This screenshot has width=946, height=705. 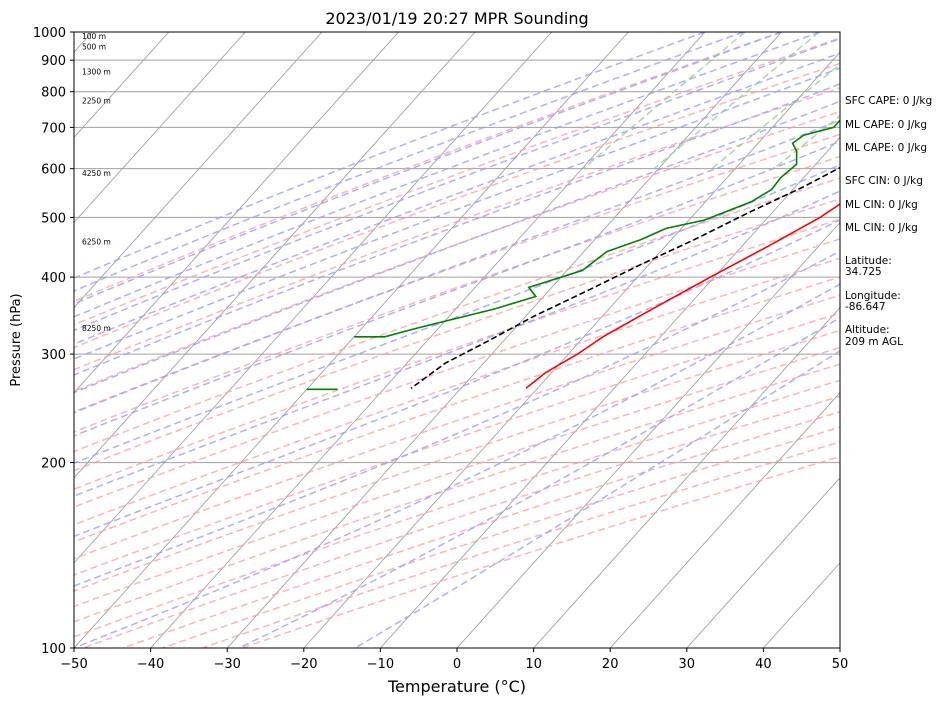 I want to click on x-tick-label: −30, so click(x=226, y=664).